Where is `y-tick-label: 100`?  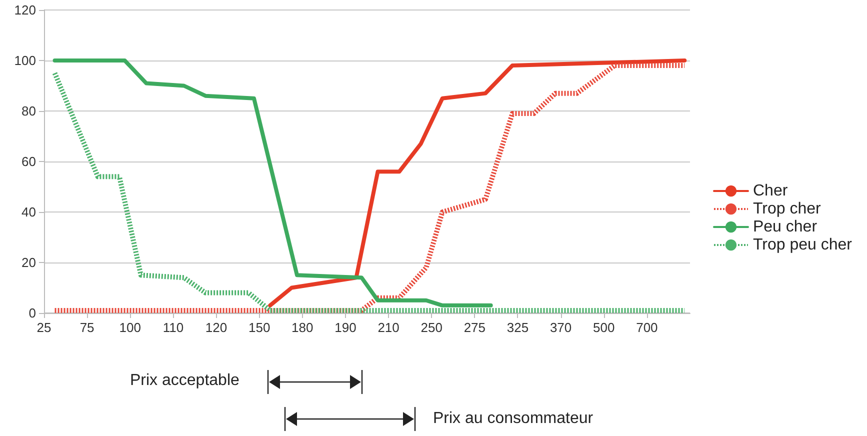 y-tick-label: 100 is located at coordinates (25, 60).